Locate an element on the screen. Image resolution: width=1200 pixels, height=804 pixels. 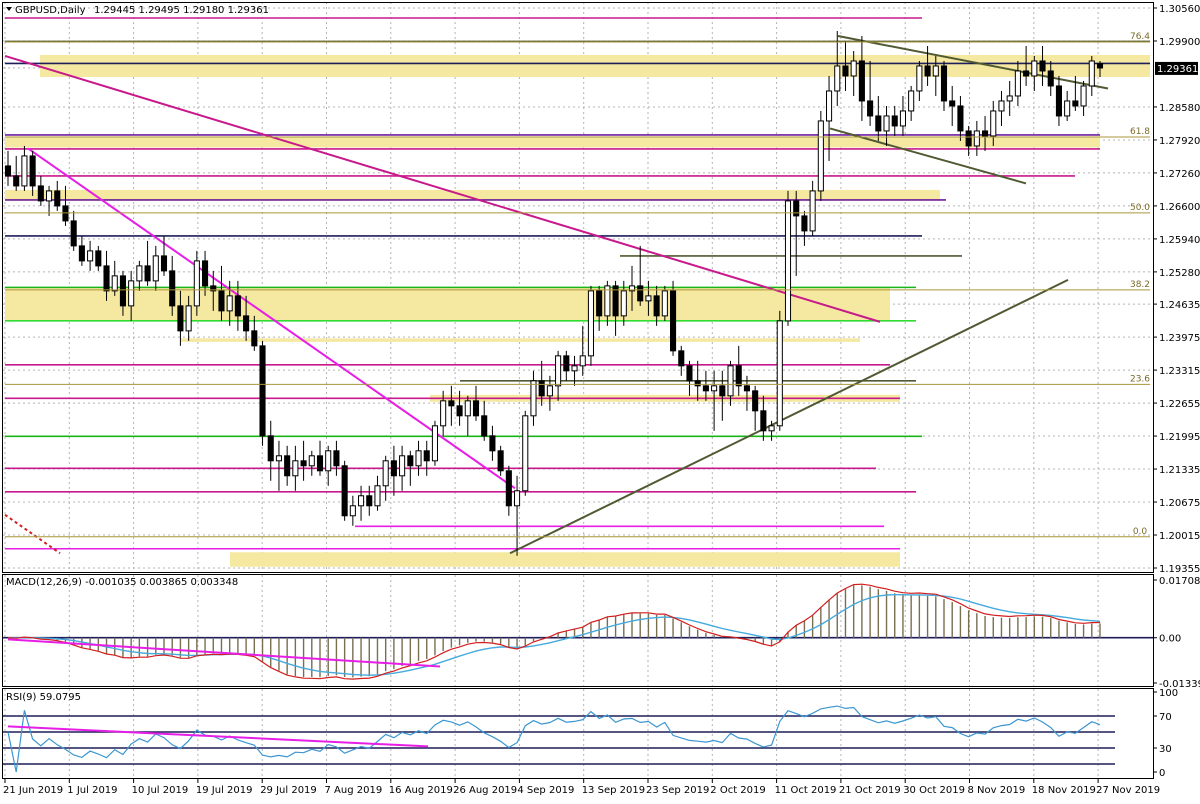
support-zone is located at coordinates (520, 340).